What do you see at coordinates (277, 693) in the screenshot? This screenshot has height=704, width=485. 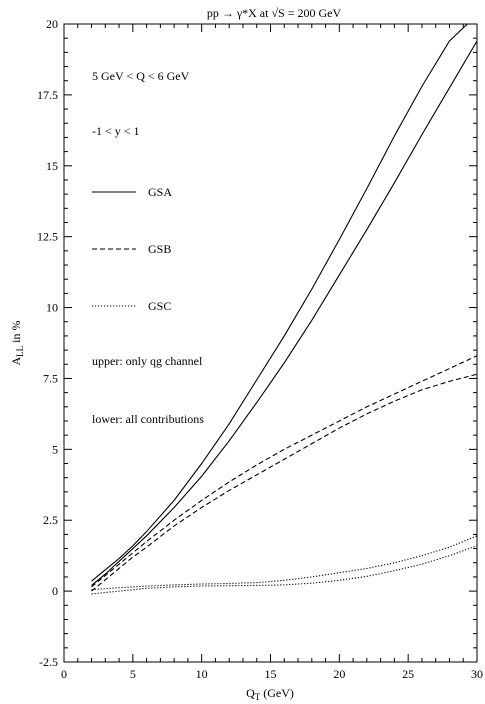 I see `x-axis-label-unit: (GeV)` at bounding box center [277, 693].